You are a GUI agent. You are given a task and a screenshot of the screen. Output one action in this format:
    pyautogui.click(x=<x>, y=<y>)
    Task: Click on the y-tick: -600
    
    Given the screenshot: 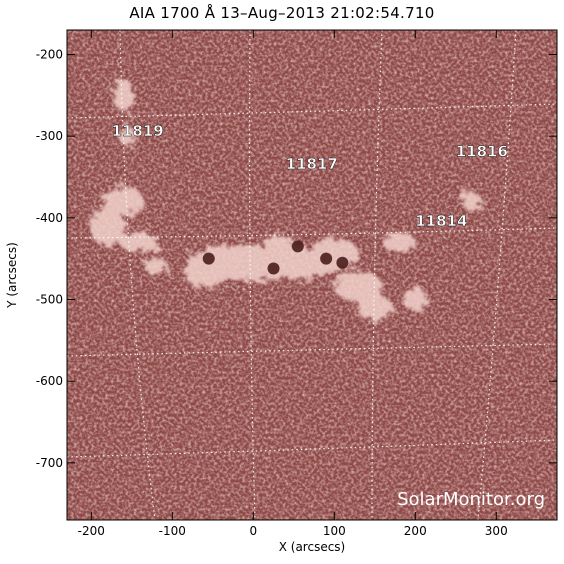 What is the action you would take?
    pyautogui.click(x=296, y=381)
    